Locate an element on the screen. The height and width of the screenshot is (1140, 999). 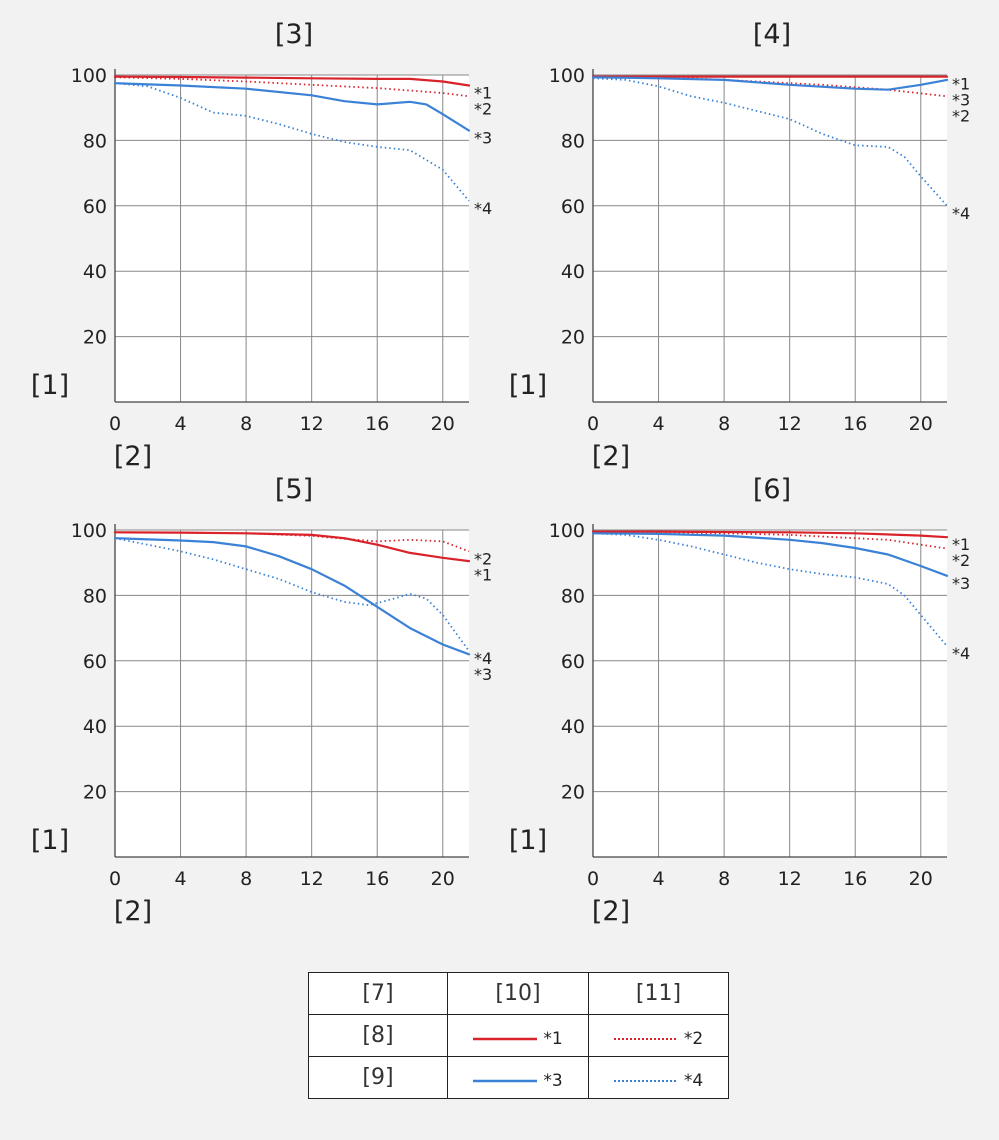
legend-row: [8] *1 *2 is located at coordinates (518, 1035).